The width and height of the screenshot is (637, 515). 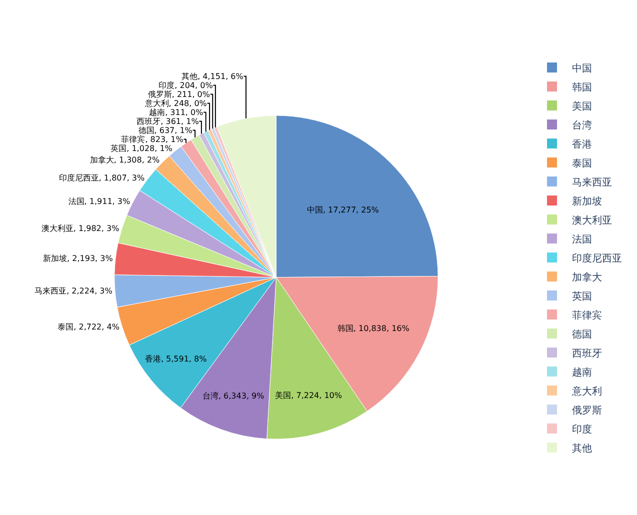 What do you see at coordinates (373, 328) in the screenshot?
I see `data-label: 韩国, 10,838, 16%` at bounding box center [373, 328].